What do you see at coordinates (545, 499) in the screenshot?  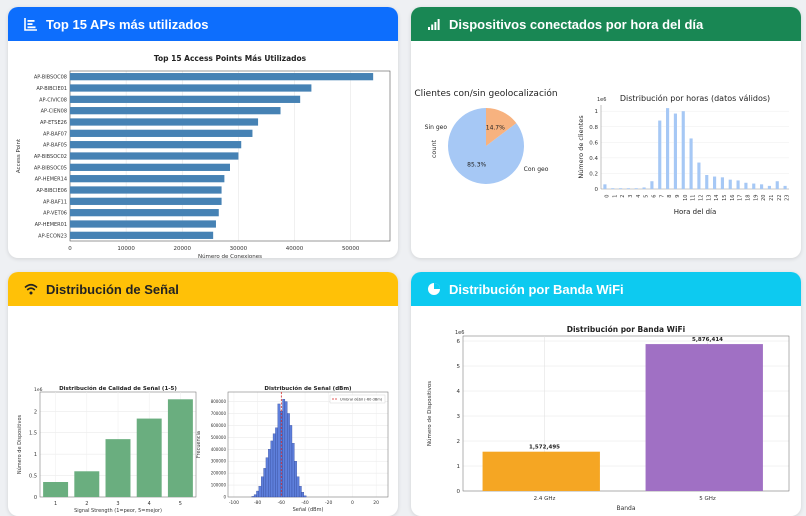 I see `x-tick-label: 2.4 GHz` at bounding box center [545, 499].